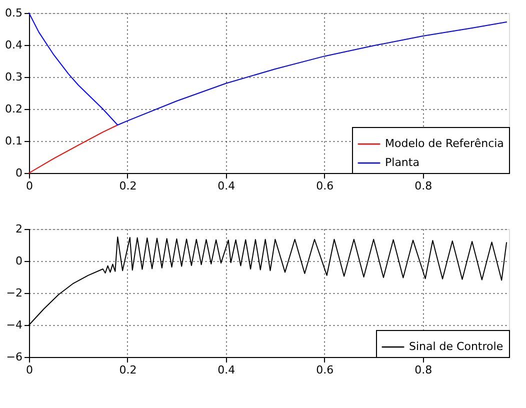 Image resolution: width=526 pixels, height=408 pixels. What do you see at coordinates (13, 141) in the screenshot?
I see `y-tick-label: 0.1` at bounding box center [13, 141].